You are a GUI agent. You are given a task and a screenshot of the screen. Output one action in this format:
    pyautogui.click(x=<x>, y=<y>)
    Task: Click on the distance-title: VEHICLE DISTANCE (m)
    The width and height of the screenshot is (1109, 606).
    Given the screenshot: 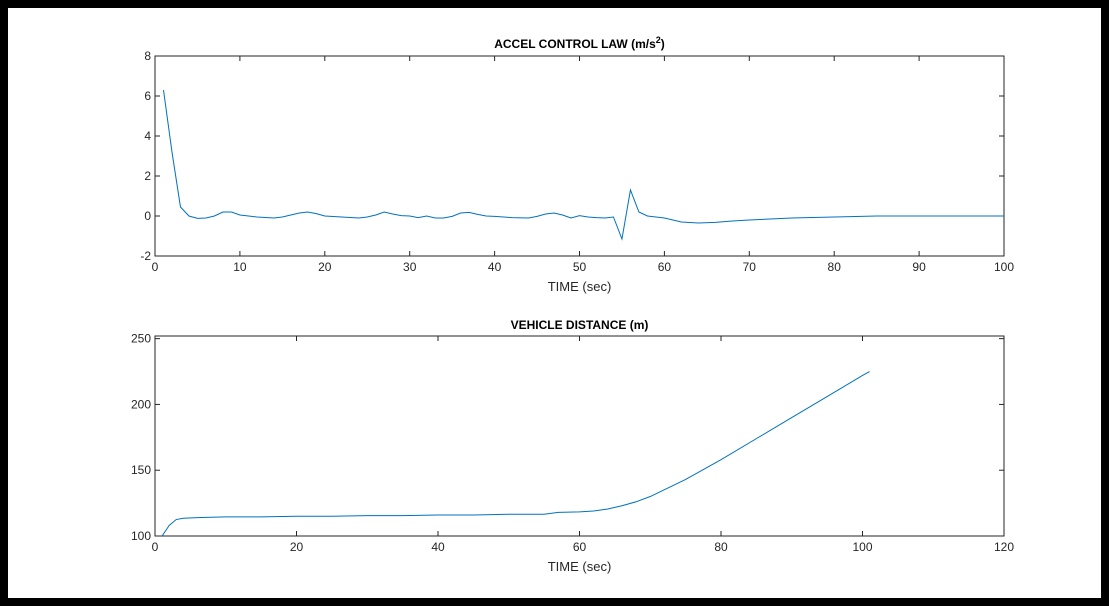 What is the action you would take?
    pyautogui.click(x=580, y=325)
    